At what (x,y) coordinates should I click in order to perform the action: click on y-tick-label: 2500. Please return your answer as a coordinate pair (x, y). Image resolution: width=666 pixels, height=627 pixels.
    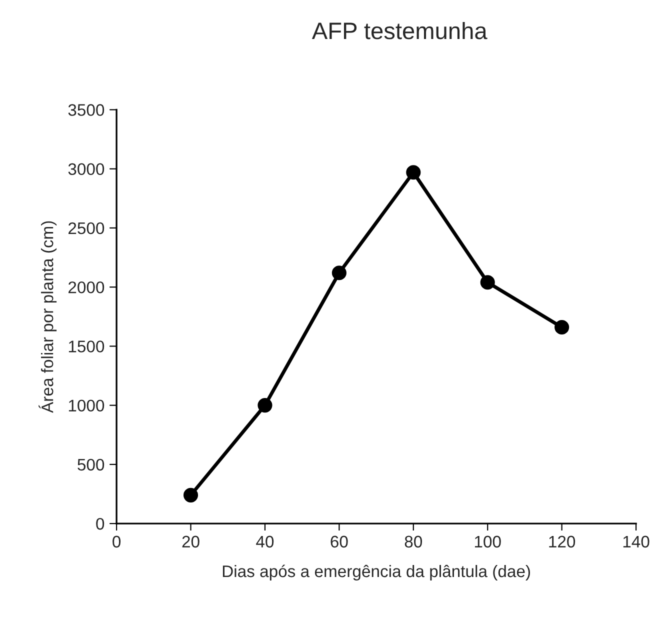
    Looking at the image, I should click on (86, 228).